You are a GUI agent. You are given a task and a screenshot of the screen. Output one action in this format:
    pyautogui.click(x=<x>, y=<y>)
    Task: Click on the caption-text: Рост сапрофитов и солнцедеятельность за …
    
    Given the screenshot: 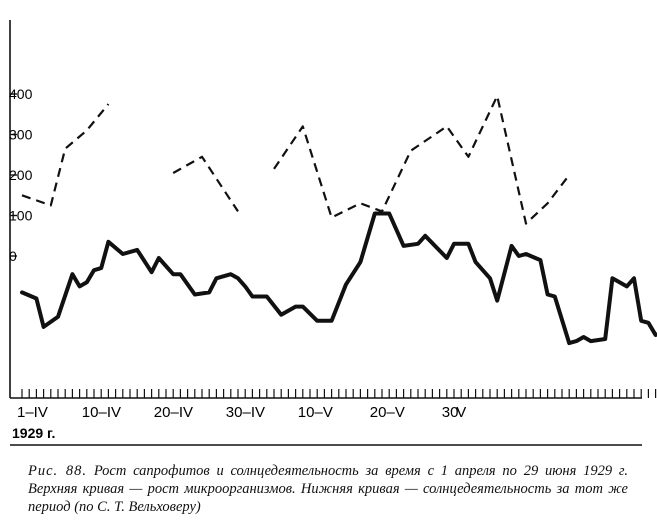 What is the action you would take?
    pyautogui.click(x=328, y=489)
    